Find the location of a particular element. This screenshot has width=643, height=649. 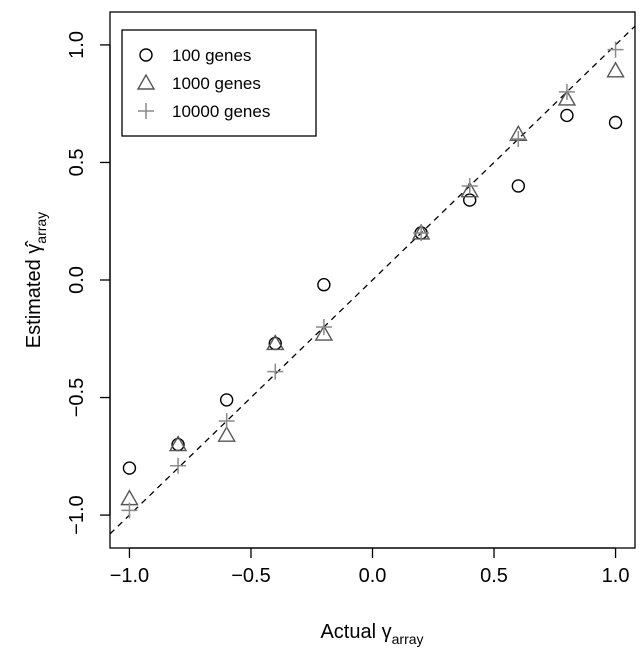

legend-circle-icon is located at coordinates (146, 55).